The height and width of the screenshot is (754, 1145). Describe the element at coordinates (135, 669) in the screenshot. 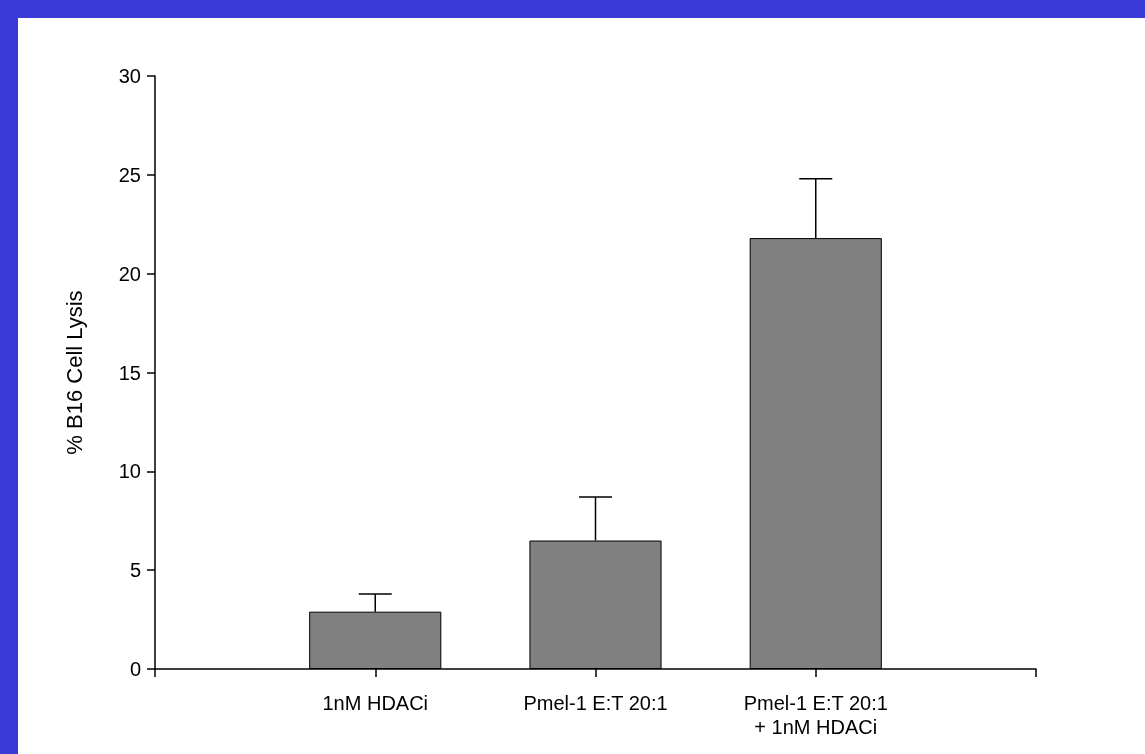

I see `y-tick-label: 0` at that location.